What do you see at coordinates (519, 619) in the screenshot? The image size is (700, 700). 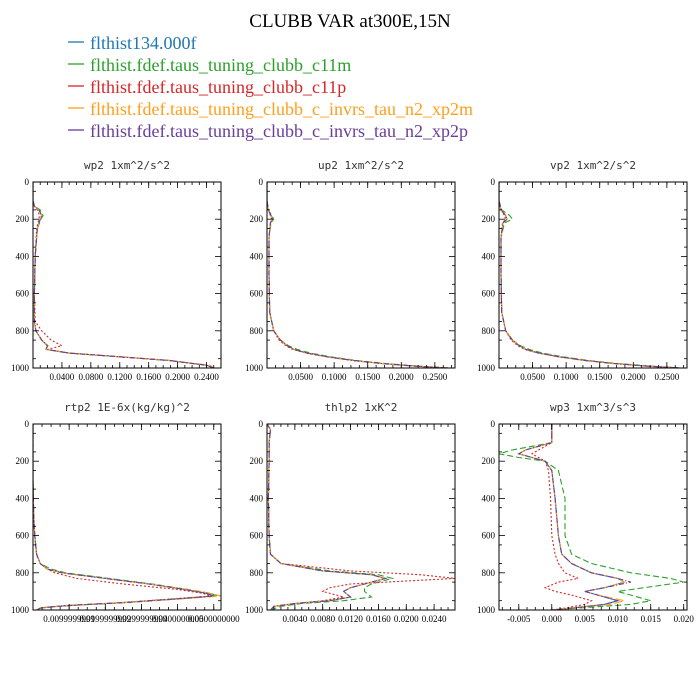 I see `x-tick-label: -0.005` at bounding box center [519, 619].